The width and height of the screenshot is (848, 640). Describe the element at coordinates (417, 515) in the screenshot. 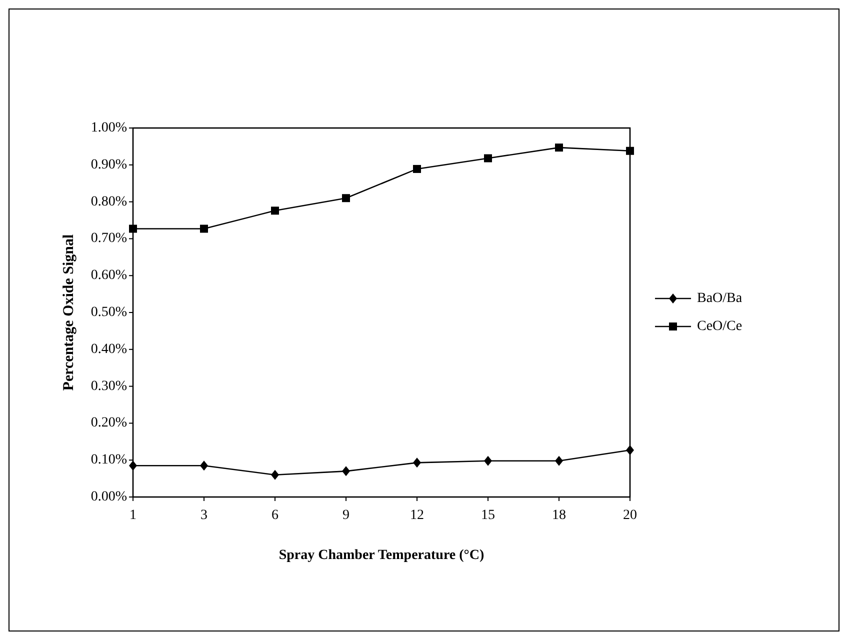

I see `x-tick-label: 12` at that location.